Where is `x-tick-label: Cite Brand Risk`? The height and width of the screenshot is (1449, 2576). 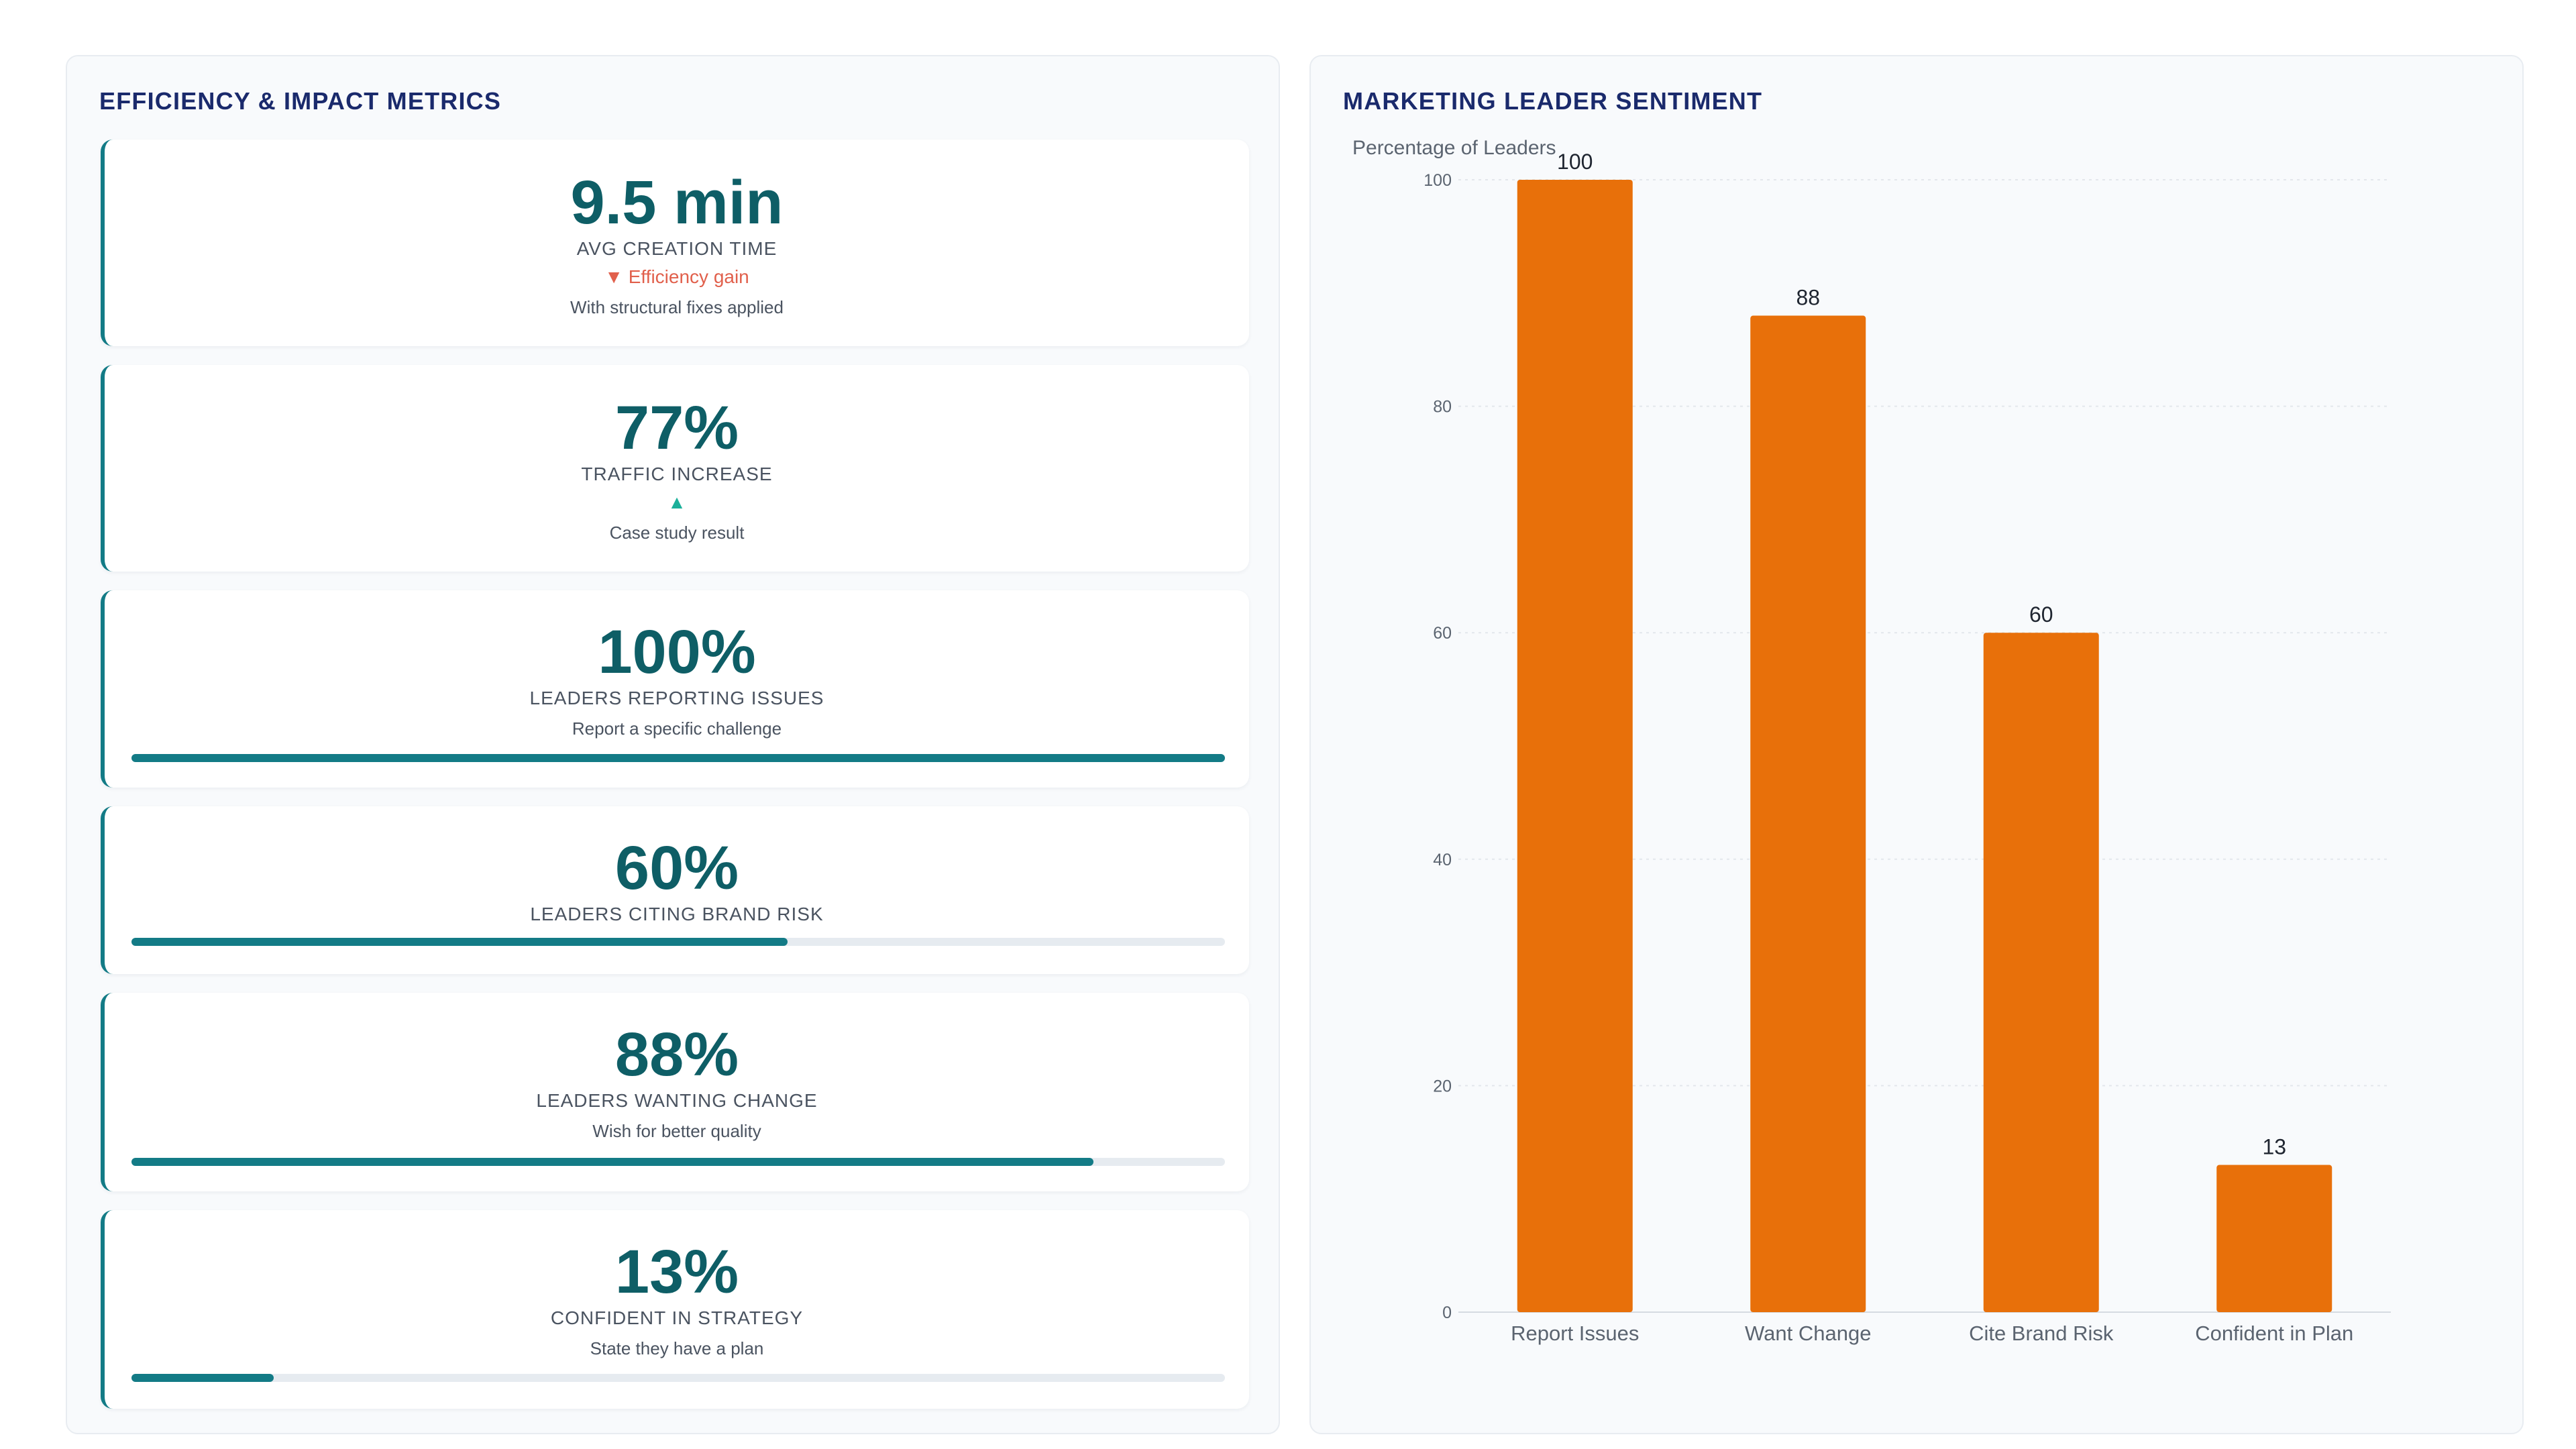 x-tick-label: Cite Brand Risk is located at coordinates (2041, 1333).